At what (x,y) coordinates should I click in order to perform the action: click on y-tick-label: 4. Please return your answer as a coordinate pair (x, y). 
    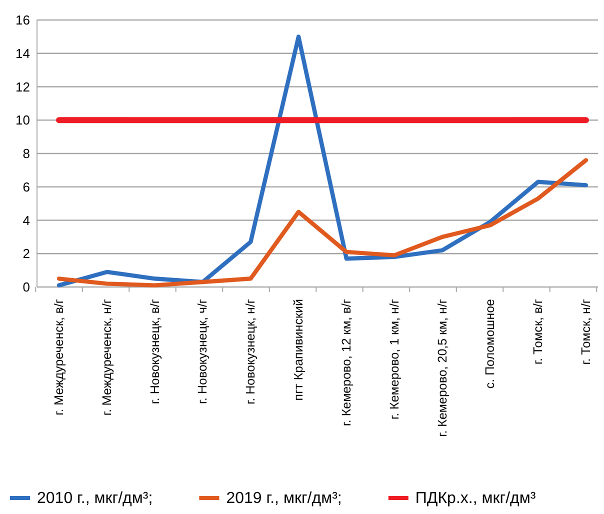
    Looking at the image, I should click on (26, 220).